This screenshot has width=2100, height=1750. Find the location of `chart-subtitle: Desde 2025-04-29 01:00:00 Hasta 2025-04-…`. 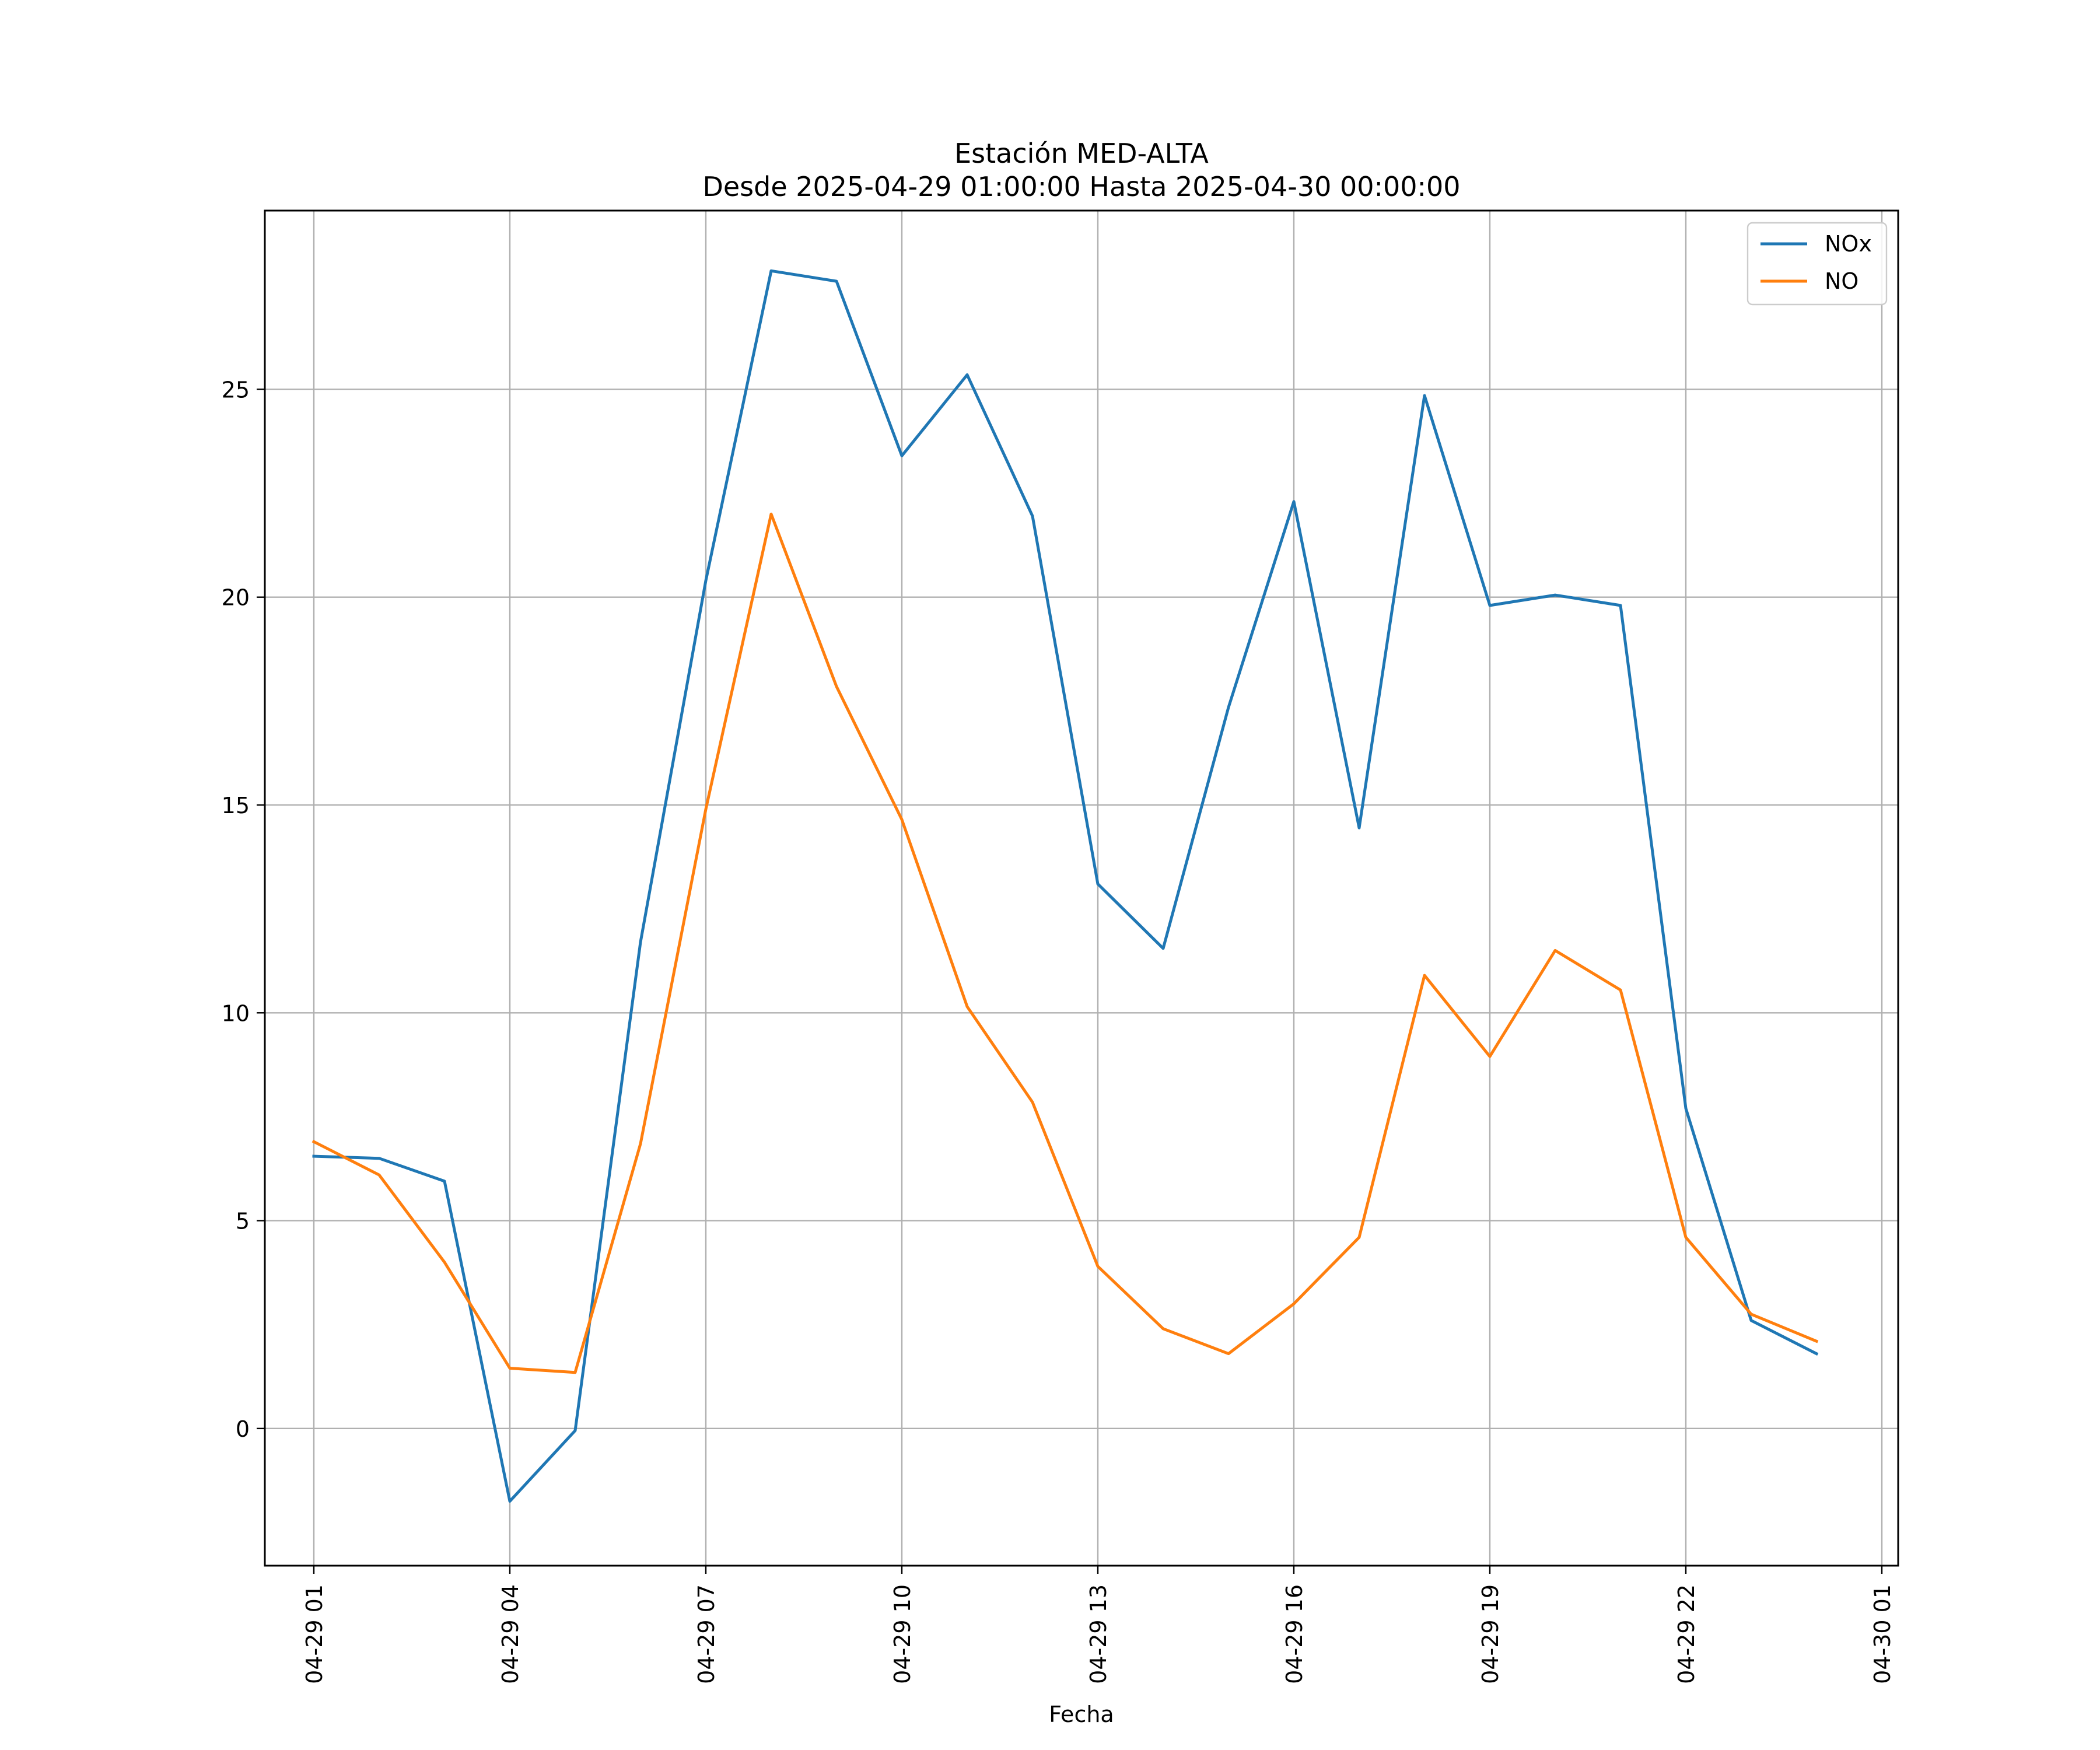

chart-subtitle: Desde 2025-04-29 01:00:00 Hasta 2025-04-… is located at coordinates (1081, 187).